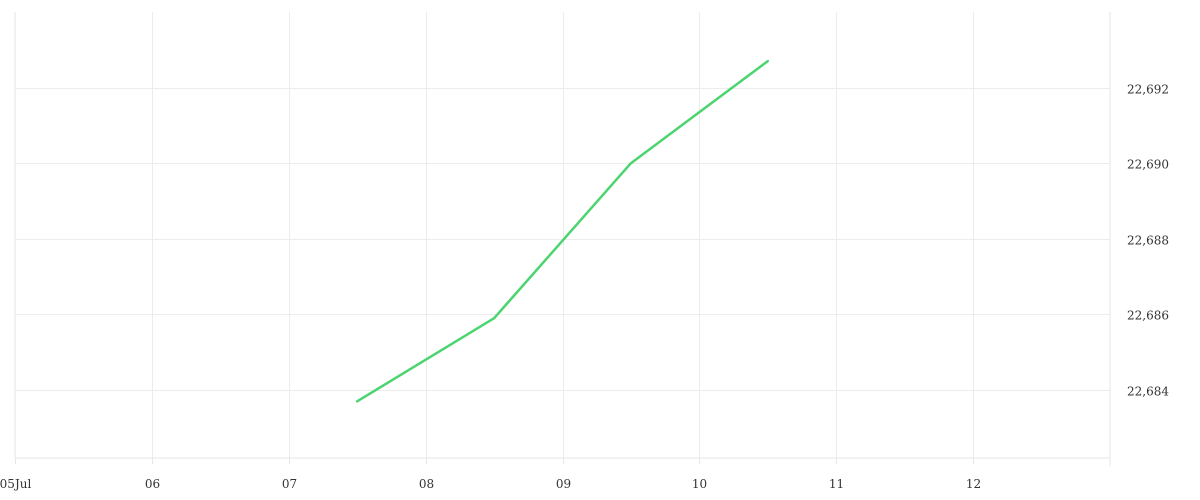 The width and height of the screenshot is (1200, 500). What do you see at coordinates (15, 484) in the screenshot?
I see `x-tick-label: 05Jul` at bounding box center [15, 484].